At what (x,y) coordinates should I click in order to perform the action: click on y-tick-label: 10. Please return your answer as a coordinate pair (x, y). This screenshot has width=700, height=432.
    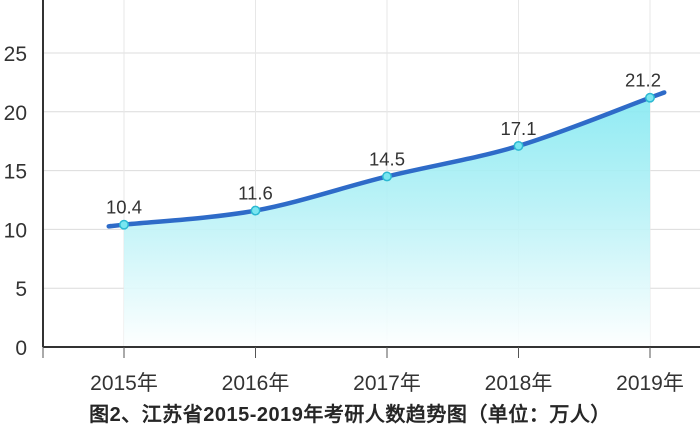
    Looking at the image, I should click on (15, 230).